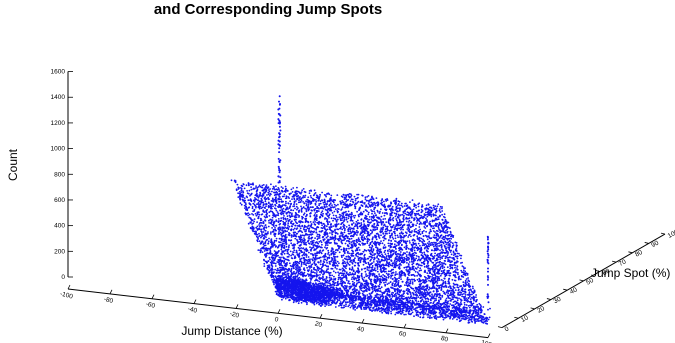  Describe the element at coordinates (663, 233) in the screenshot. I see `y-tick-mark` at that location.